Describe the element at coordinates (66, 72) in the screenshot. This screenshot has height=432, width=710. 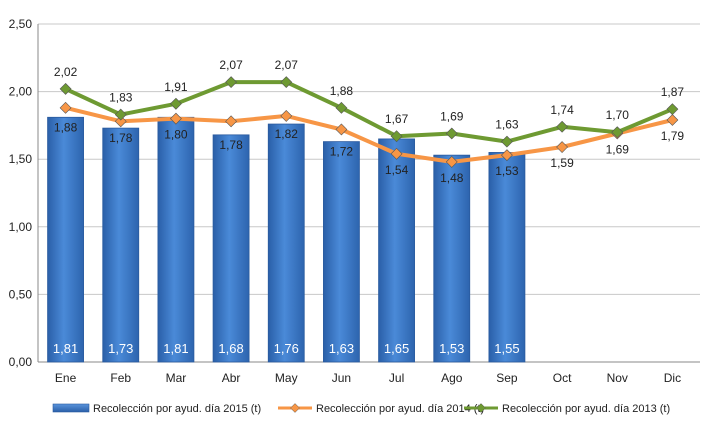
I see `label-2013: 2,02` at that location.